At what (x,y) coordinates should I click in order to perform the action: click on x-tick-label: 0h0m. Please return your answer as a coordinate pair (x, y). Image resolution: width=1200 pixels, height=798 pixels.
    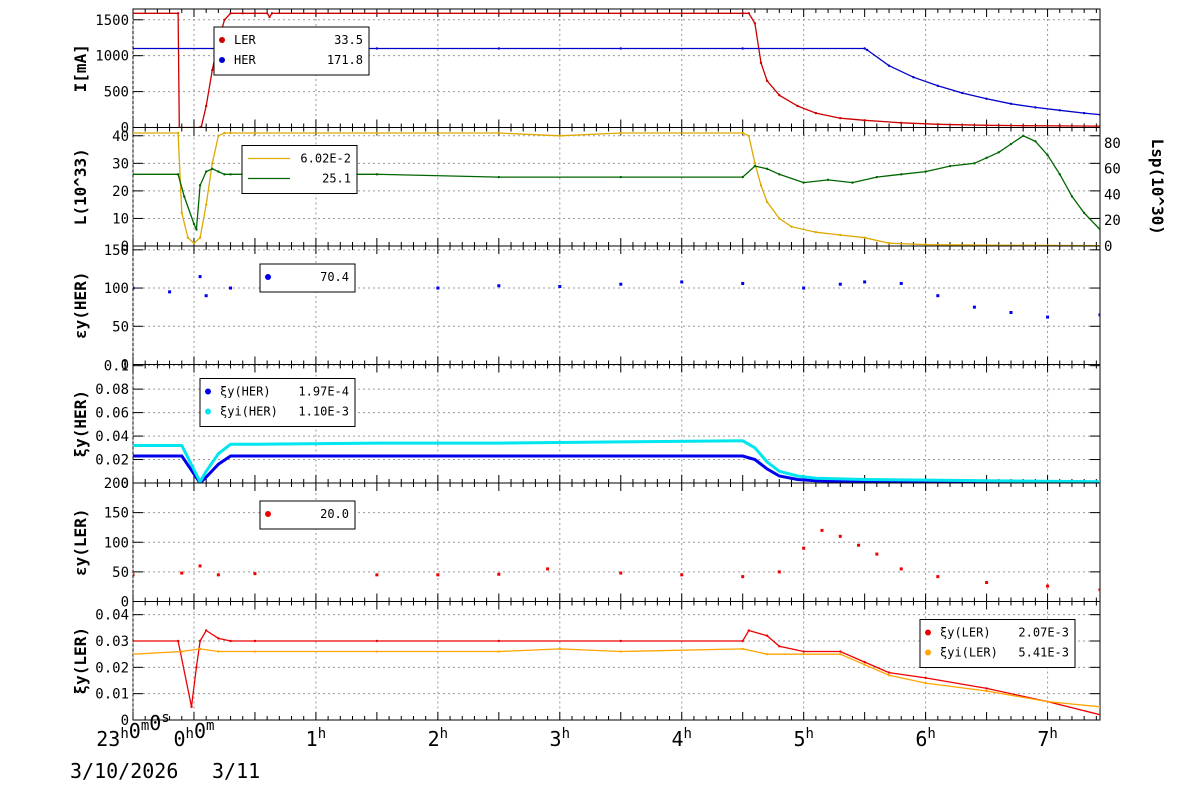
    Looking at the image, I should click on (193, 734).